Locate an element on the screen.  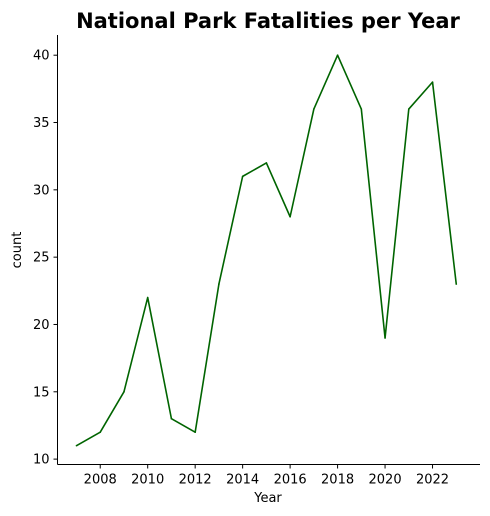
x-tick-label: 2018 is located at coordinates (337, 480).